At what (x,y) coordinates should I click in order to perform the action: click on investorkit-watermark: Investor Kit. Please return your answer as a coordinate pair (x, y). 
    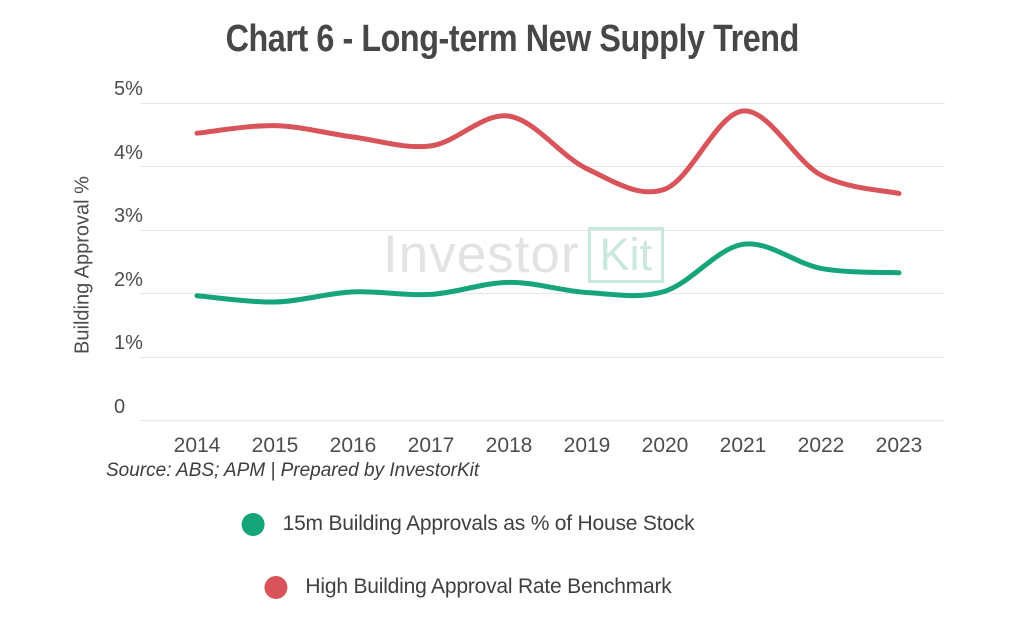
    Looking at the image, I should click on (524, 254).